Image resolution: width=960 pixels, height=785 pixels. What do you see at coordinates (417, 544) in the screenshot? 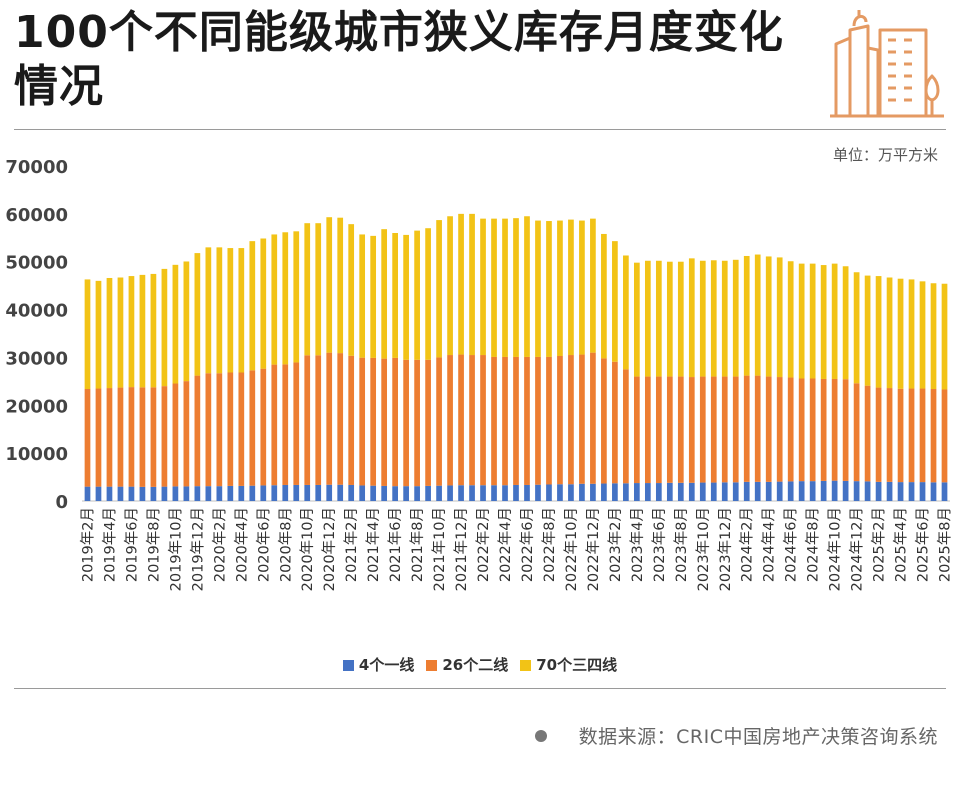
I see `x-tick-label: 2021年8月` at bounding box center [417, 544].